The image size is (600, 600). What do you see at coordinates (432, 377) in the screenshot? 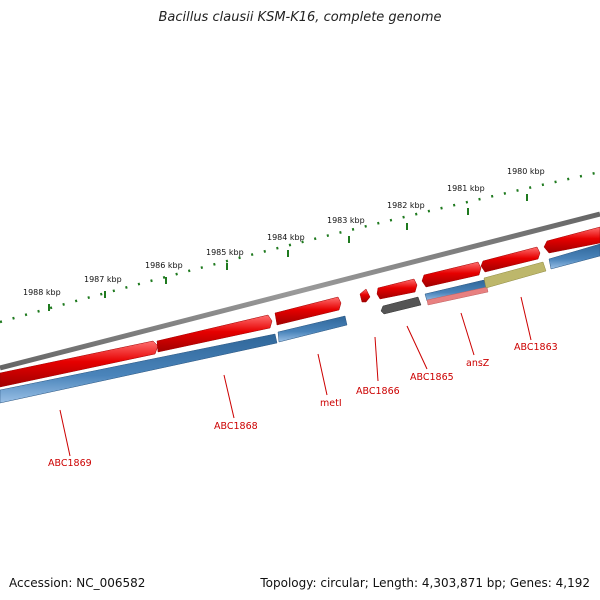
I see `gene-label: ABC1865` at bounding box center [432, 377].